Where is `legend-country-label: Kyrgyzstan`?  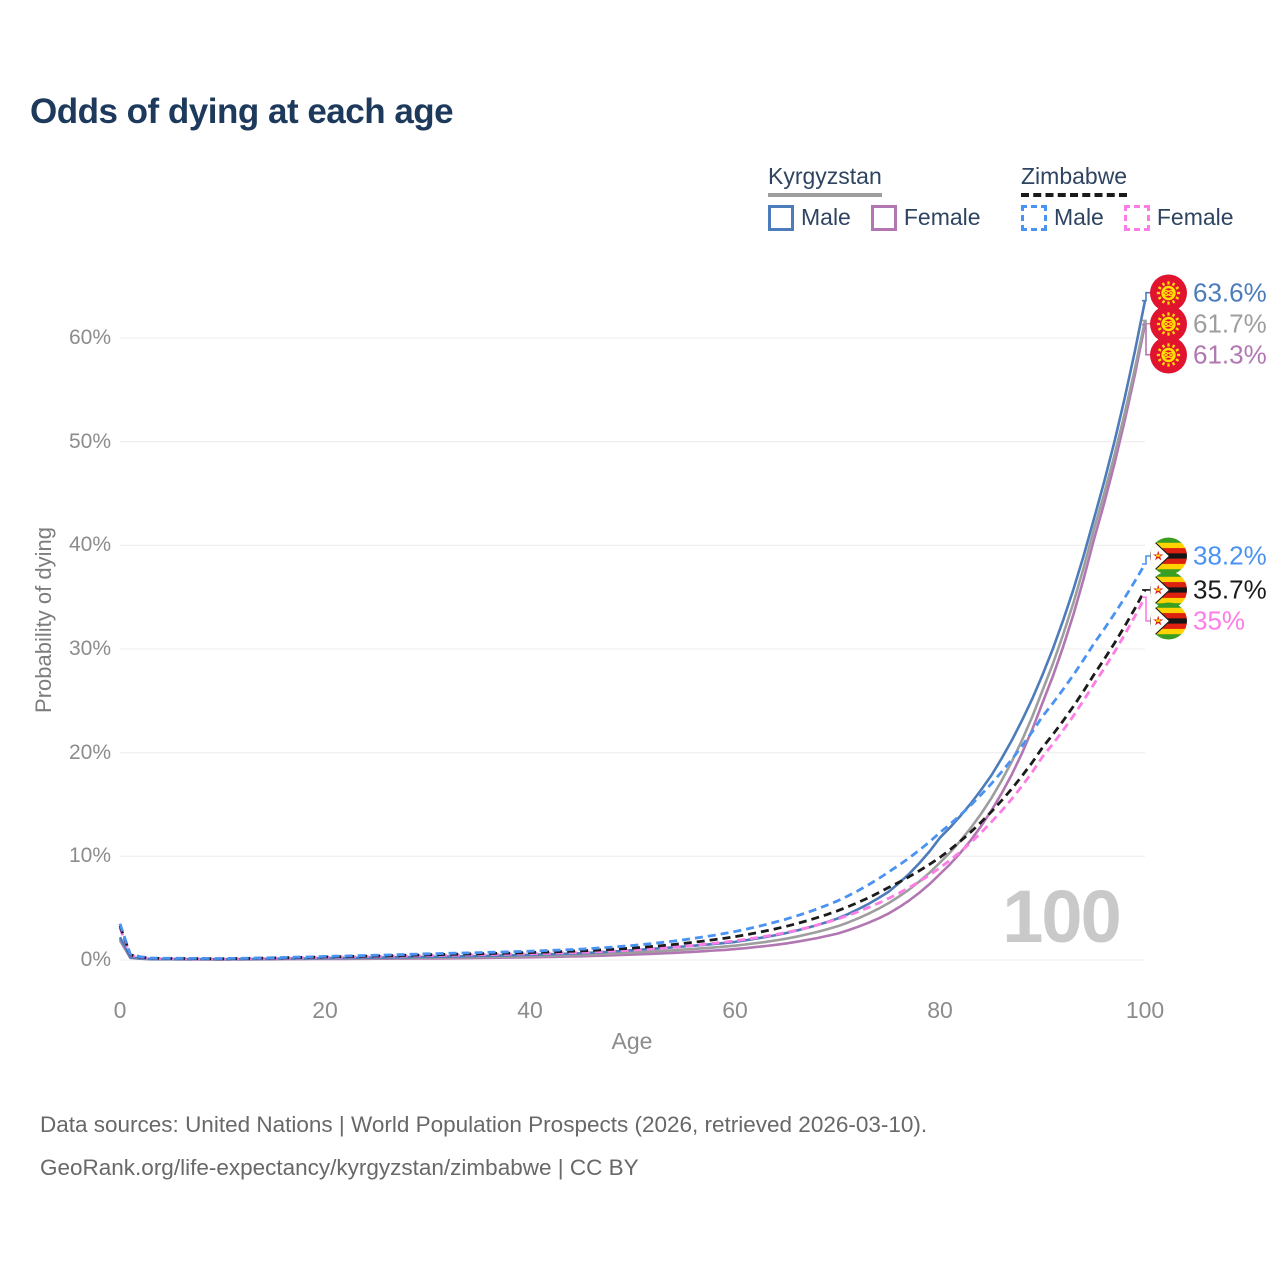 legend-country-label: Kyrgyzstan is located at coordinates (825, 180).